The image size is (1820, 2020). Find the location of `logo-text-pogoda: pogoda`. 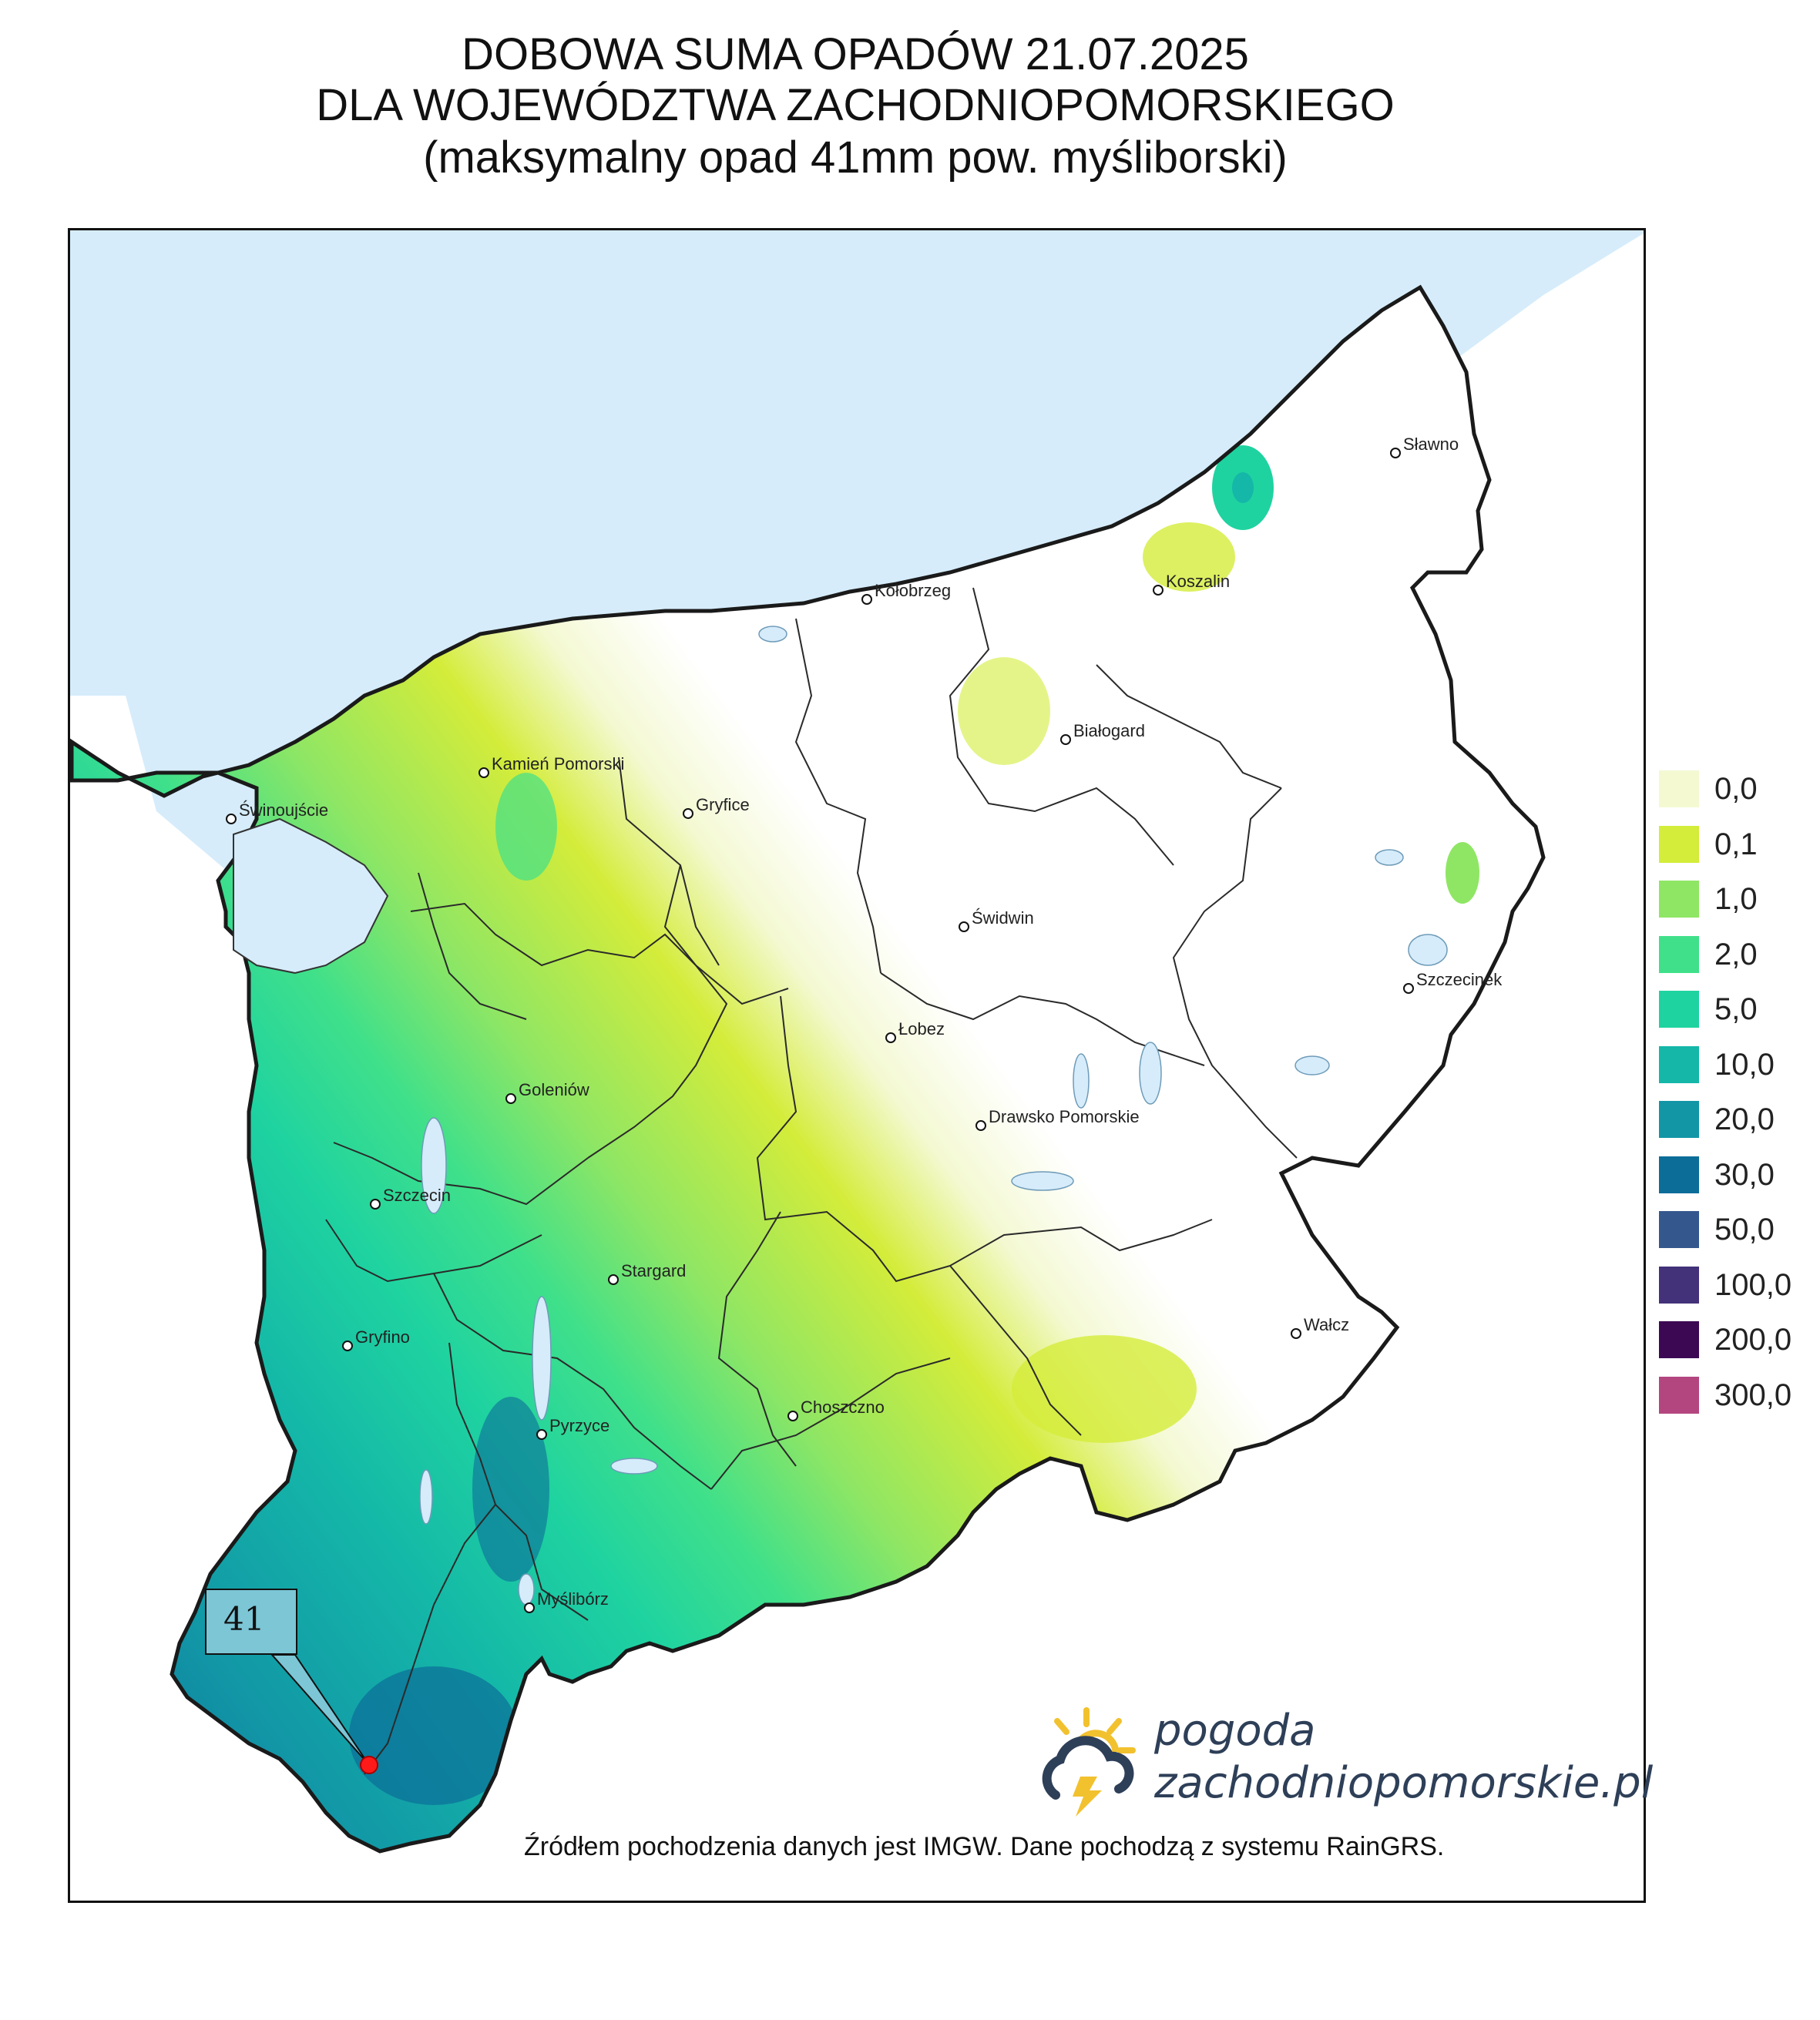

logo-text-pogoda: pogoda is located at coordinates (1235, 1731).